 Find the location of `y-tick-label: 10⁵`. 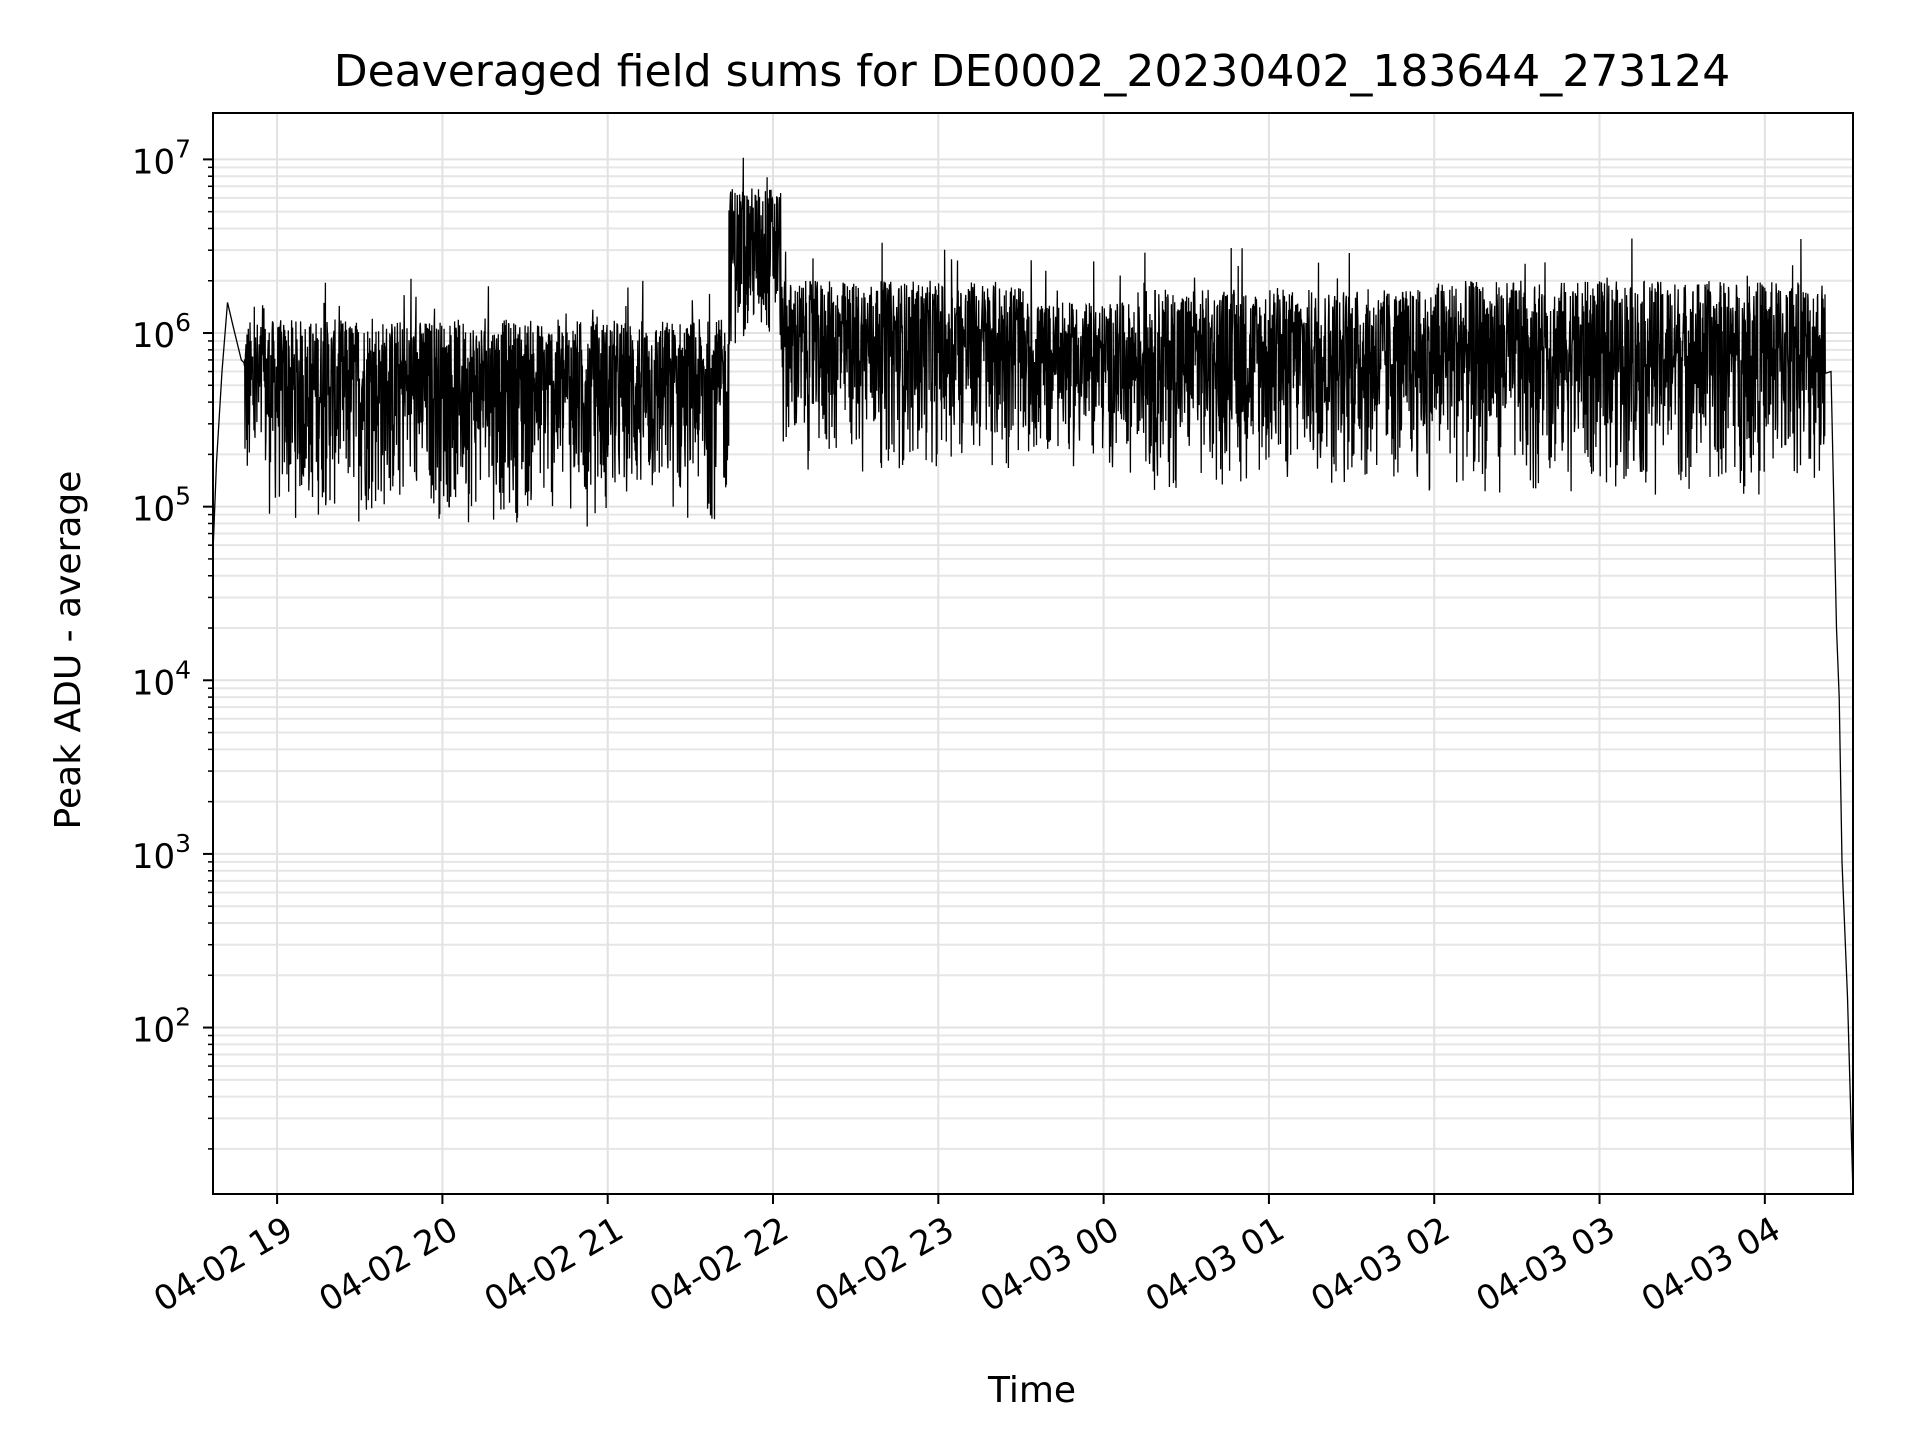

y-tick-label: 10⁵ is located at coordinates (161, 506).